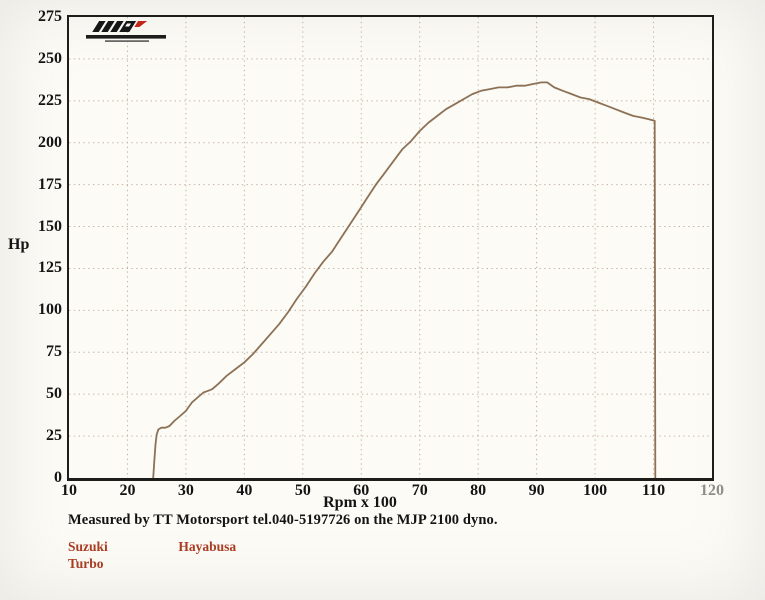 Image resolution: width=765 pixels, height=600 pixels. I want to click on vehicle-label: Suzuki Turbo Hayabusa, so click(152, 555).